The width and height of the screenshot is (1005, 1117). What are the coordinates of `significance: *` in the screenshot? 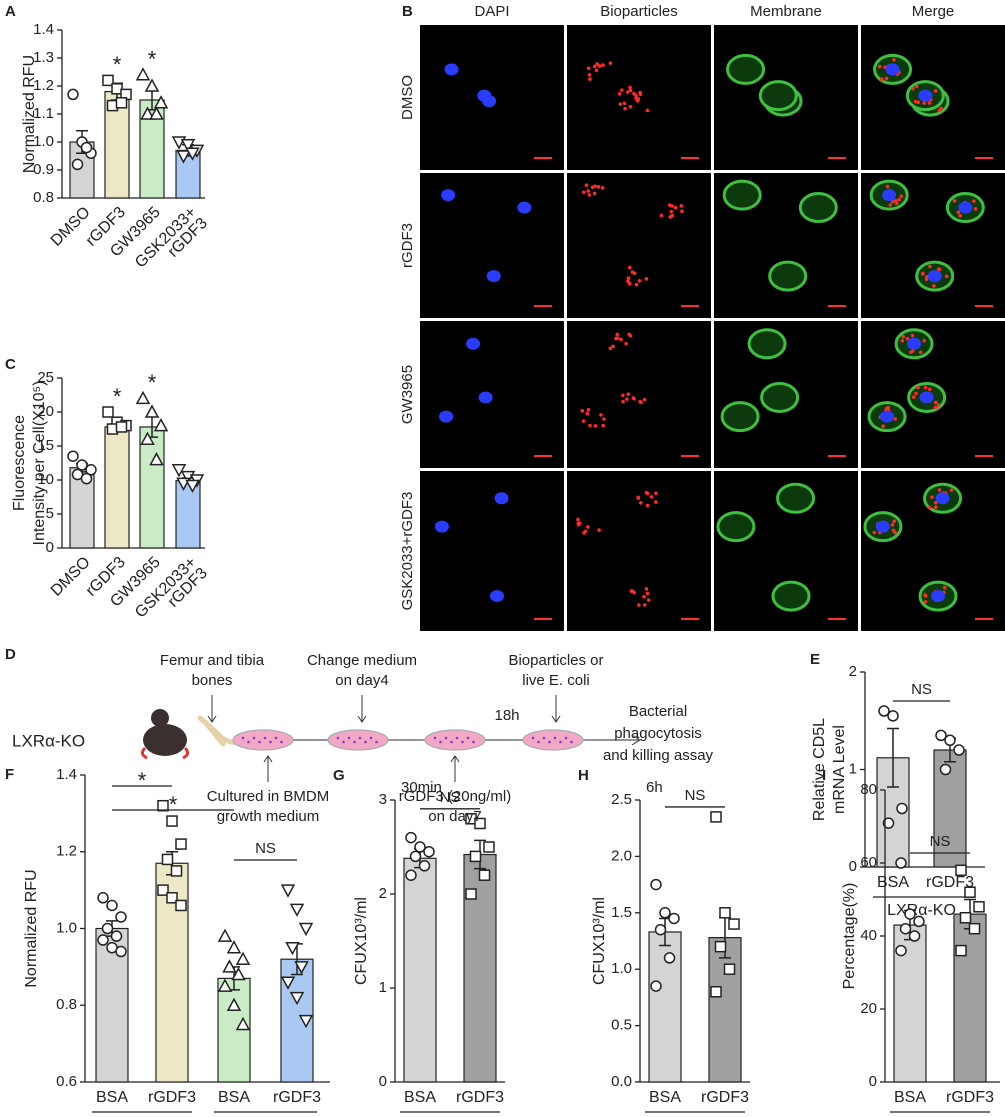 It's located at (117, 64).